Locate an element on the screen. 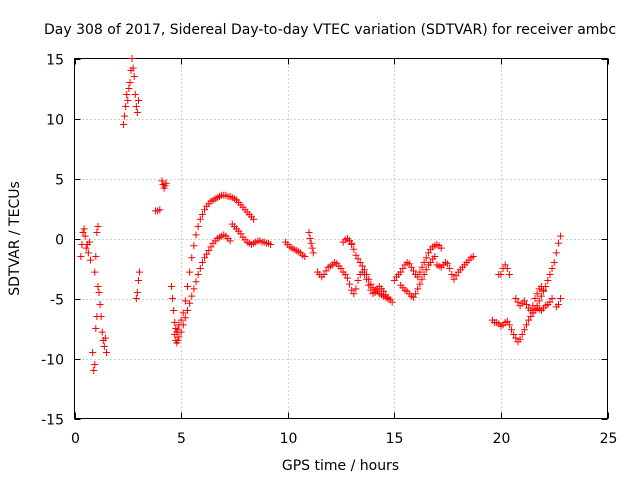 The image size is (640, 480). series-f3 is located at coordinates (347, 241).